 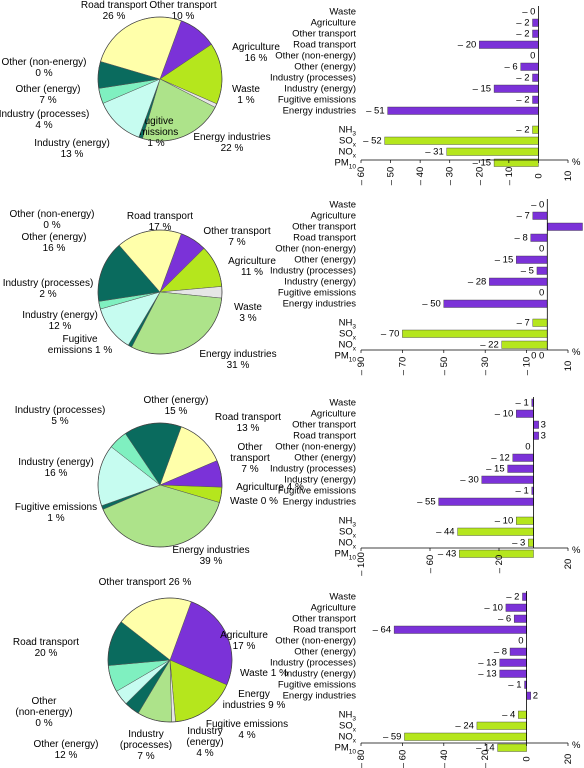 What do you see at coordinates (504, 260) in the screenshot?
I see `bar-value-other-energy: – 15` at bounding box center [504, 260].